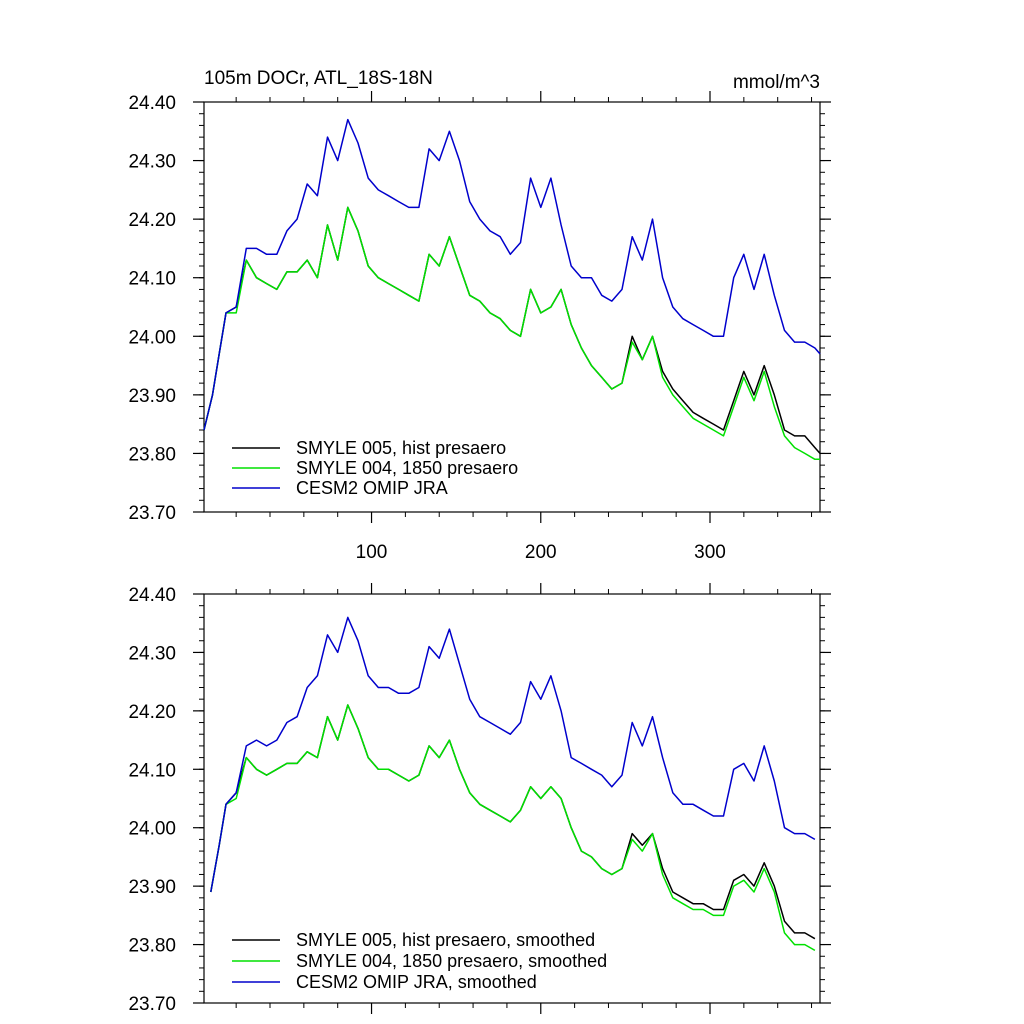  Describe the element at coordinates (710, 552) in the screenshot. I see `x-tick-label: 300` at that location.